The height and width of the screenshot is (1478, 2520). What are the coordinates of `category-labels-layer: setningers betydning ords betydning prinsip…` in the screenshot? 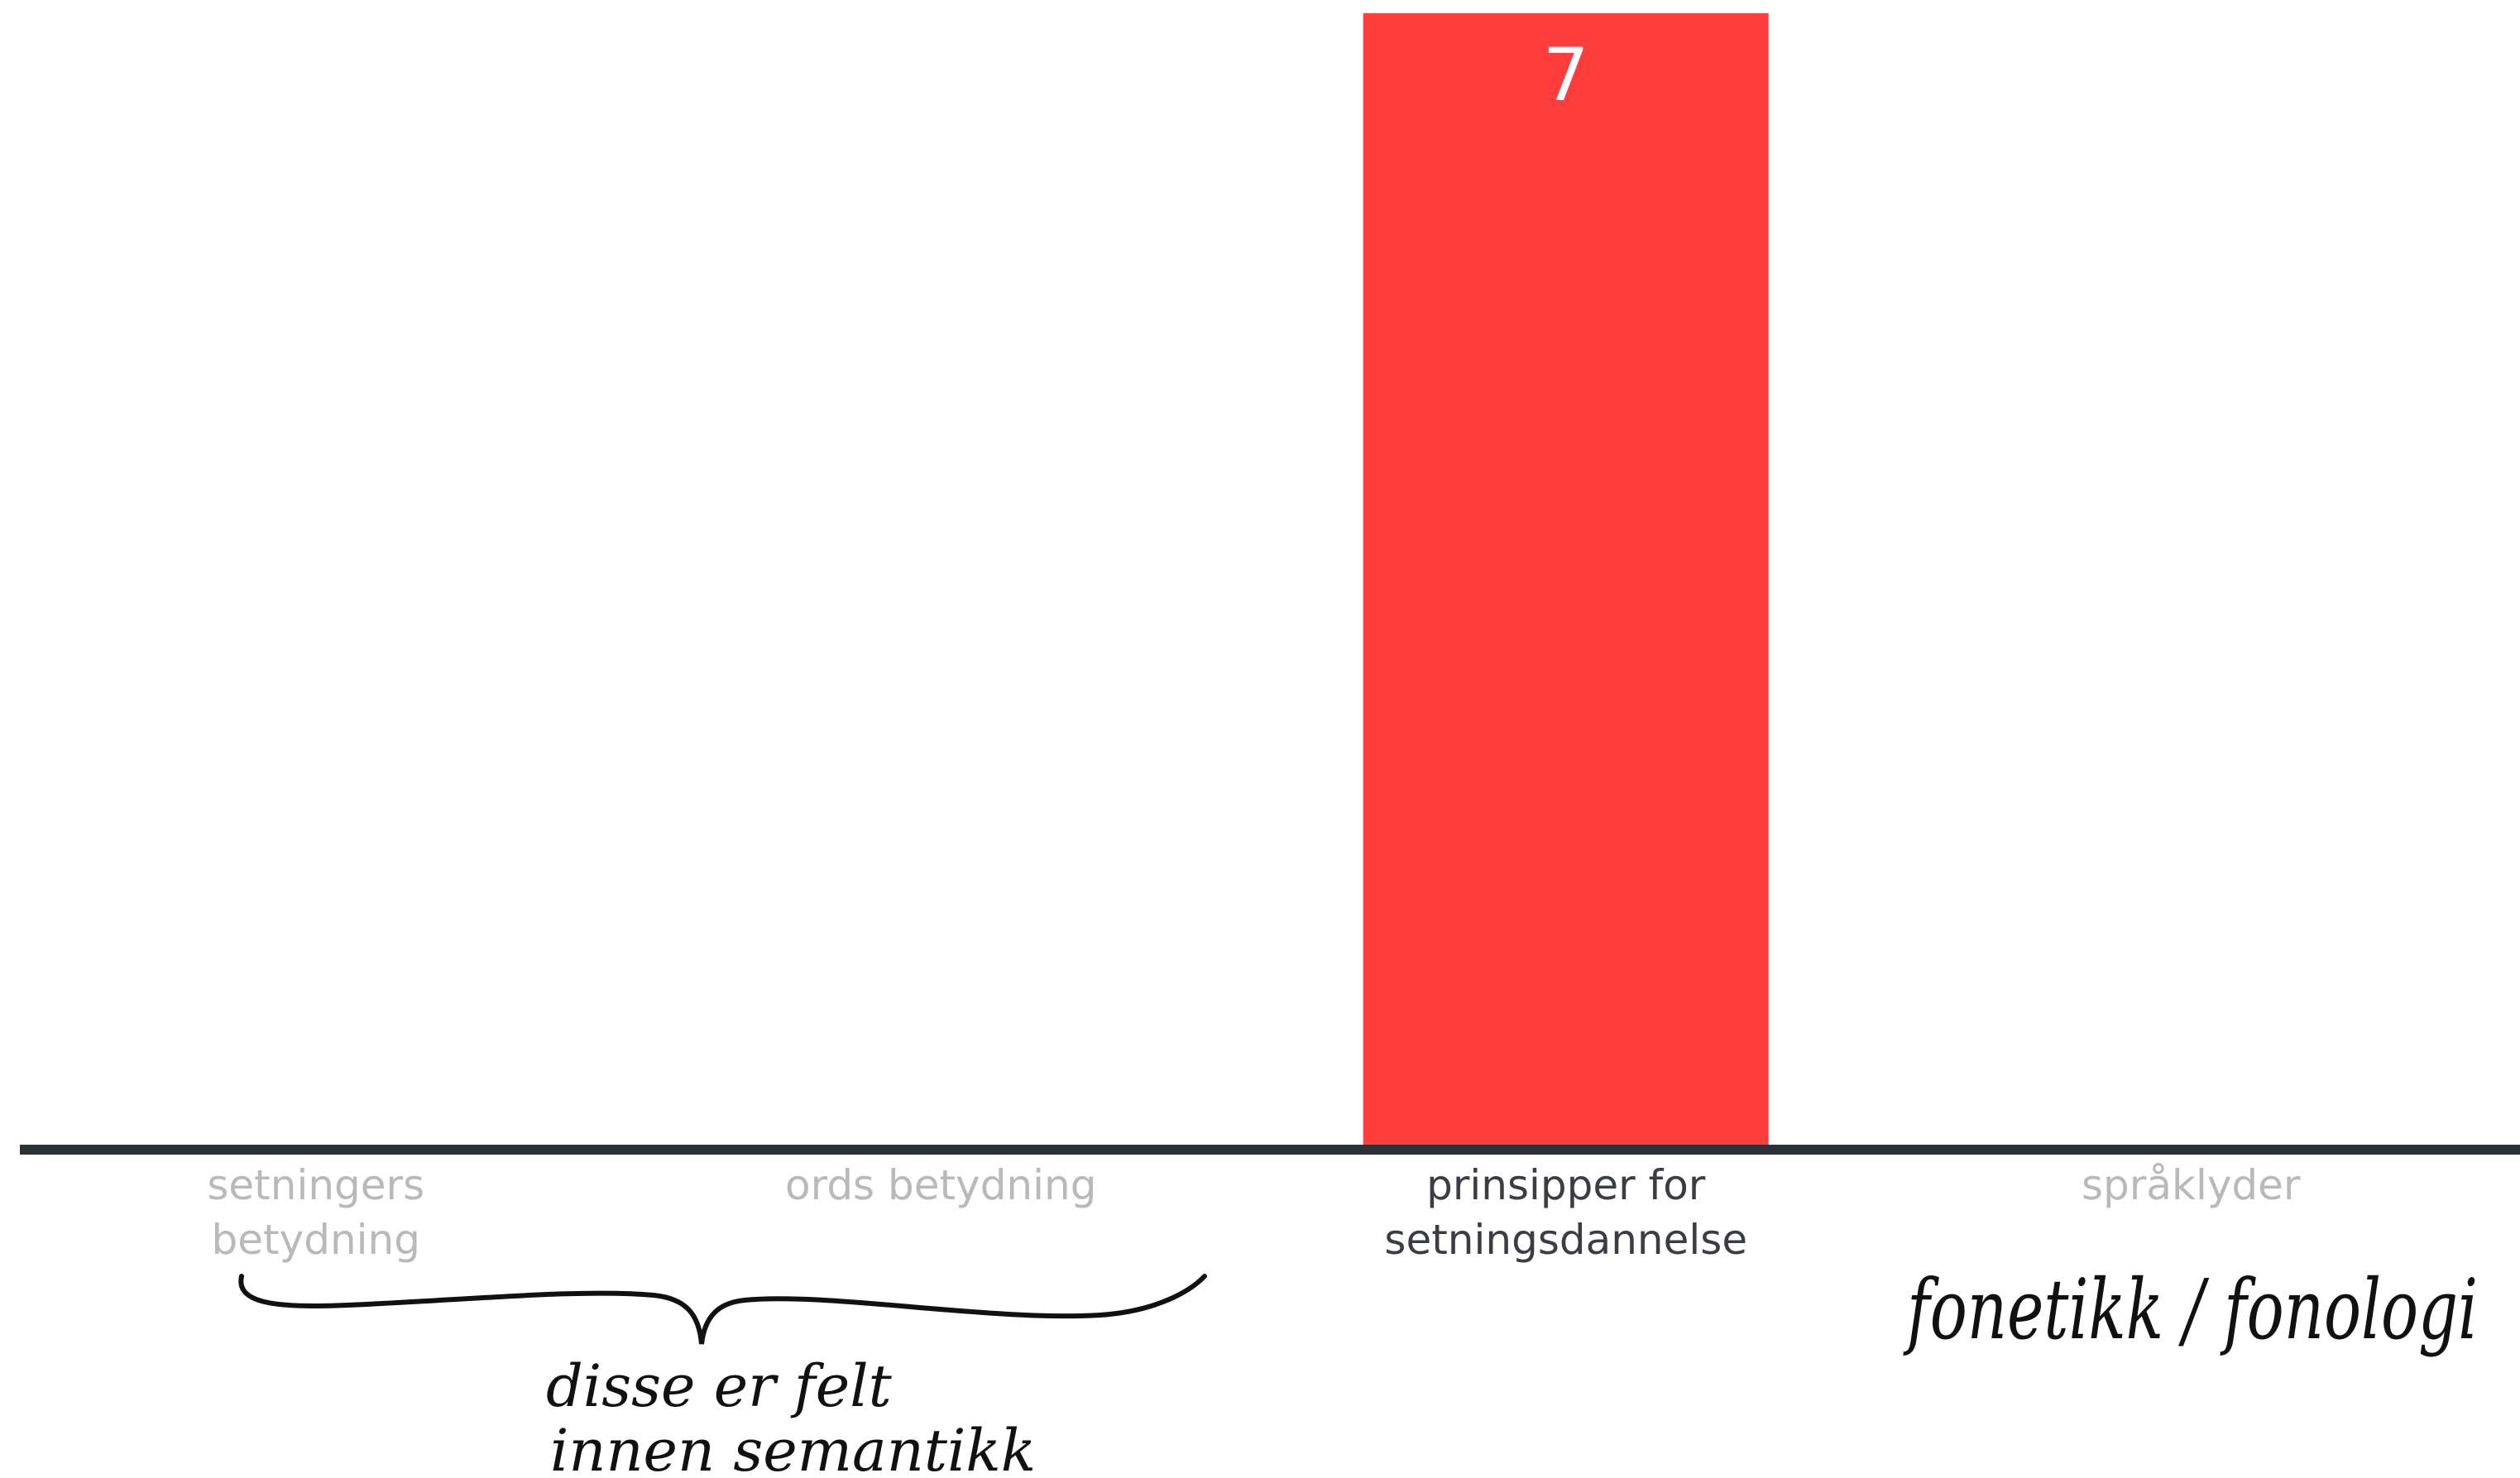 It's located at (1254, 1212).